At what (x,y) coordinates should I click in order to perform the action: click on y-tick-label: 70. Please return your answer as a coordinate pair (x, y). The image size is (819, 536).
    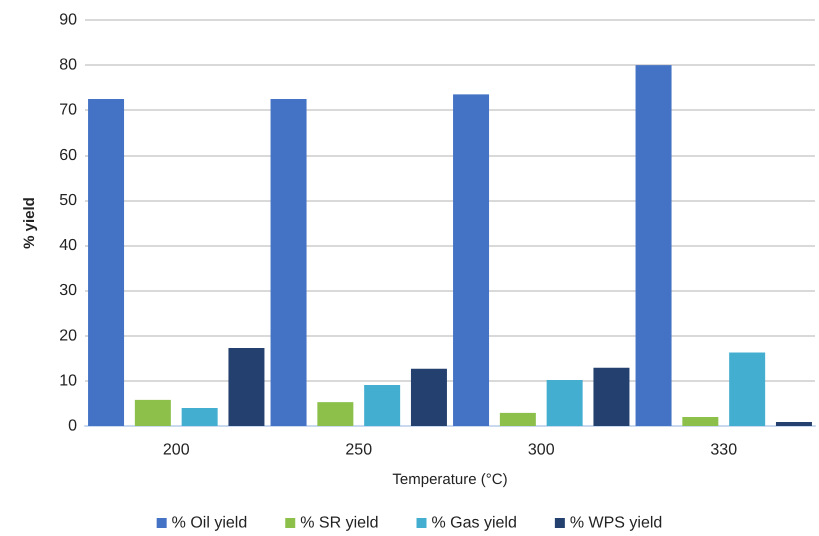
    Looking at the image, I should click on (68, 110).